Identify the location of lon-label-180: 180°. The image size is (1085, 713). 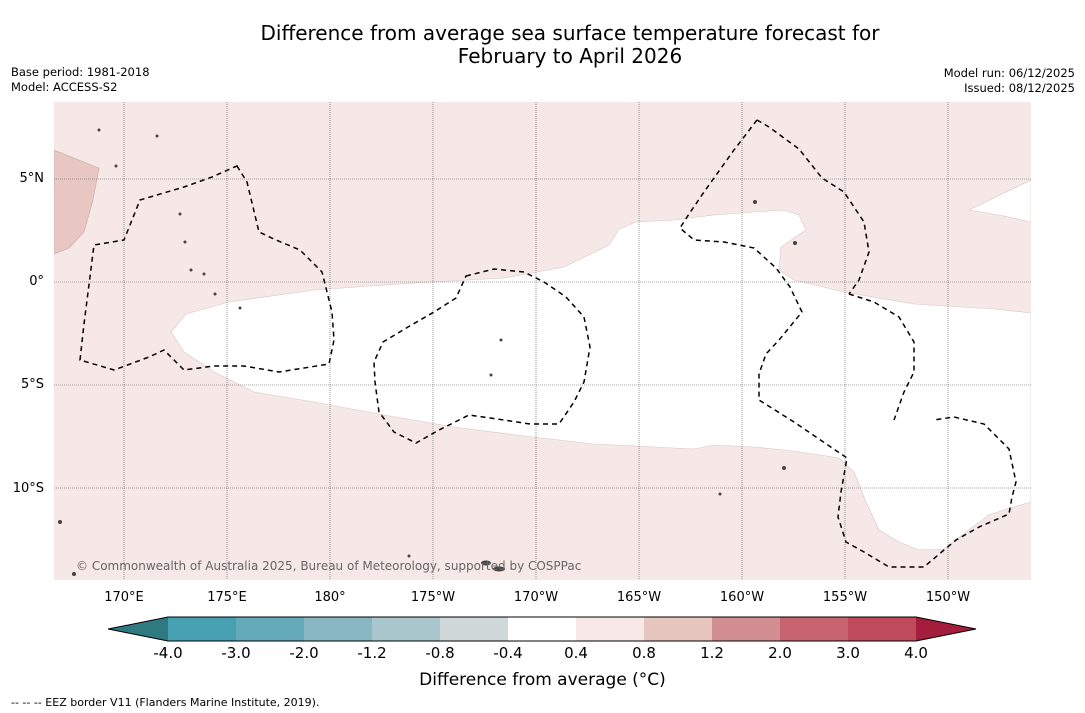
(330, 597).